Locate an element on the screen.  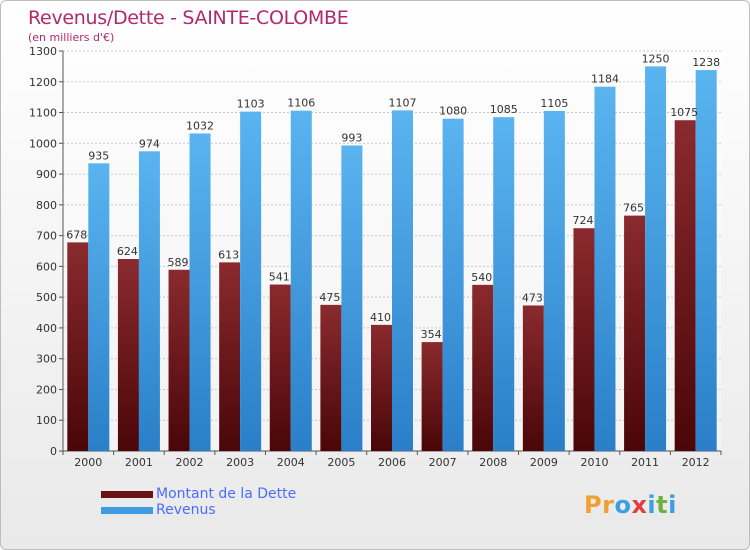
y-tick-label: 1300 is located at coordinates (43, 51).